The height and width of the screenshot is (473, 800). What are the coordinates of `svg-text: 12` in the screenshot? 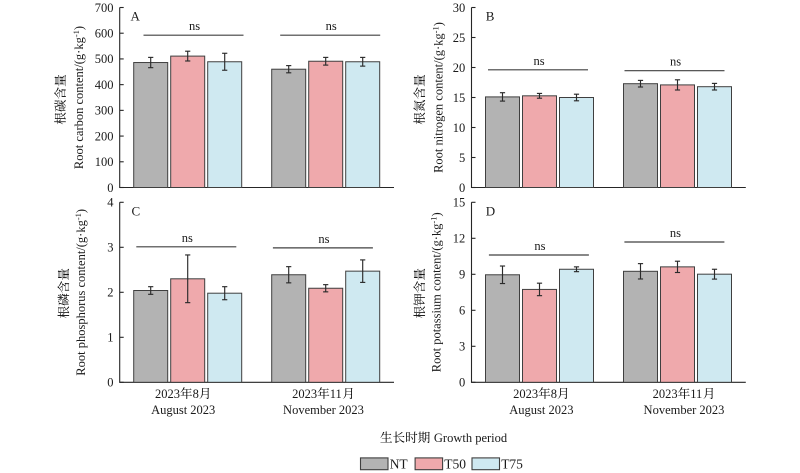 It's located at (459, 239).